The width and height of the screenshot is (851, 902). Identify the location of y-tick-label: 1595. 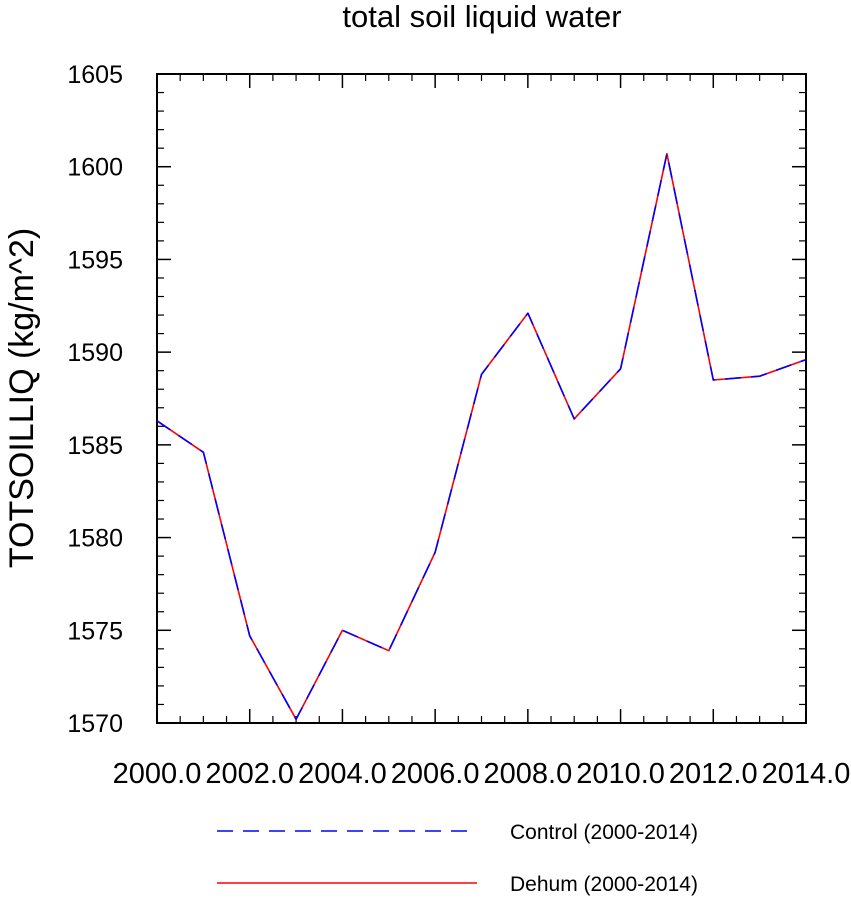
(95, 260).